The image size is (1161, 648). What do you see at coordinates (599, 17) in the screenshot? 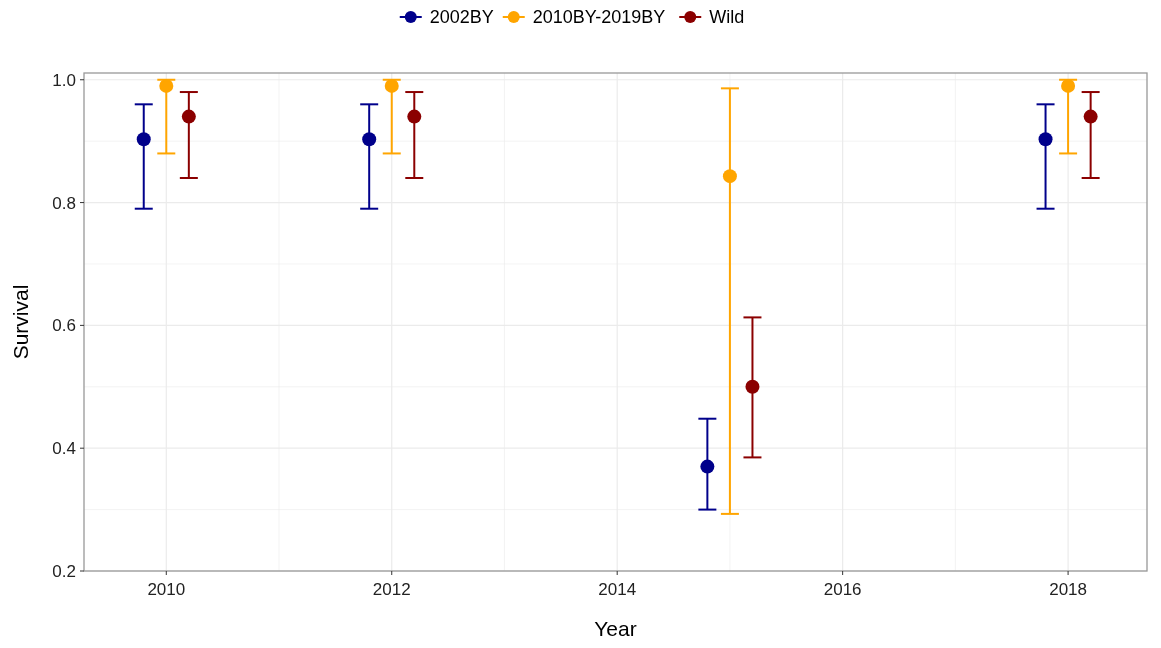
I see `legend-label: 2010BY-2019BY` at bounding box center [599, 17].